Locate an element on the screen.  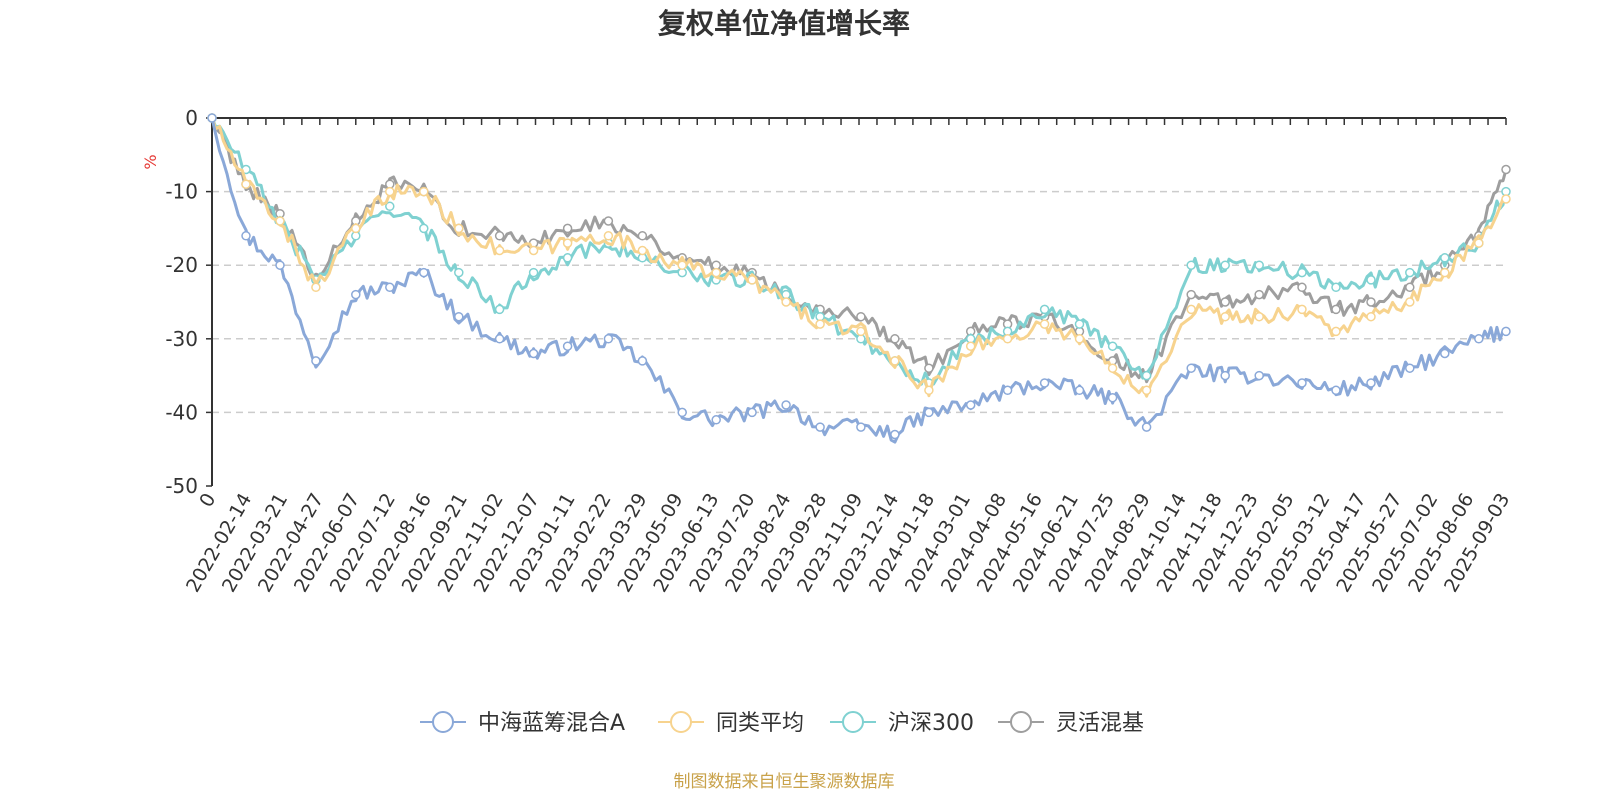
legend: 中海蓝筹混合A 同类平均 沪深300 灵活混基 is located at coordinates (782, 723).